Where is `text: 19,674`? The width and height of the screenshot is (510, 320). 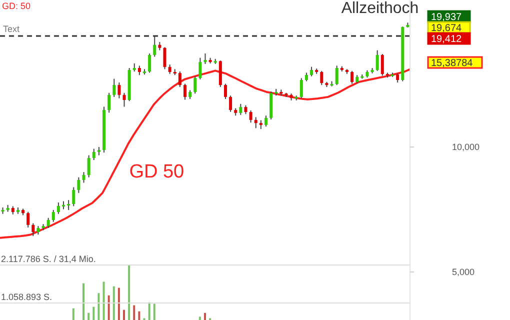 text: 19,674 is located at coordinates (446, 28).